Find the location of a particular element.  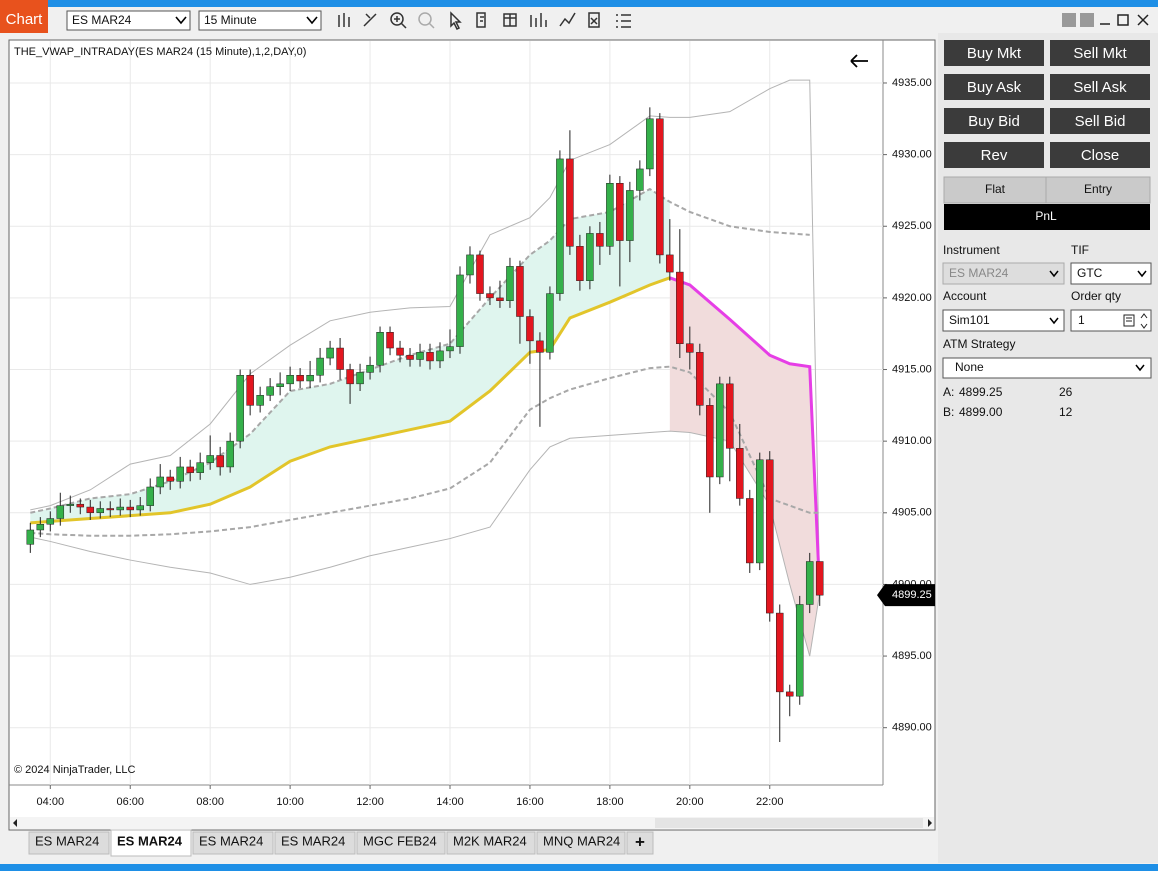

x-tick-label: 10:00 is located at coordinates (290, 802).